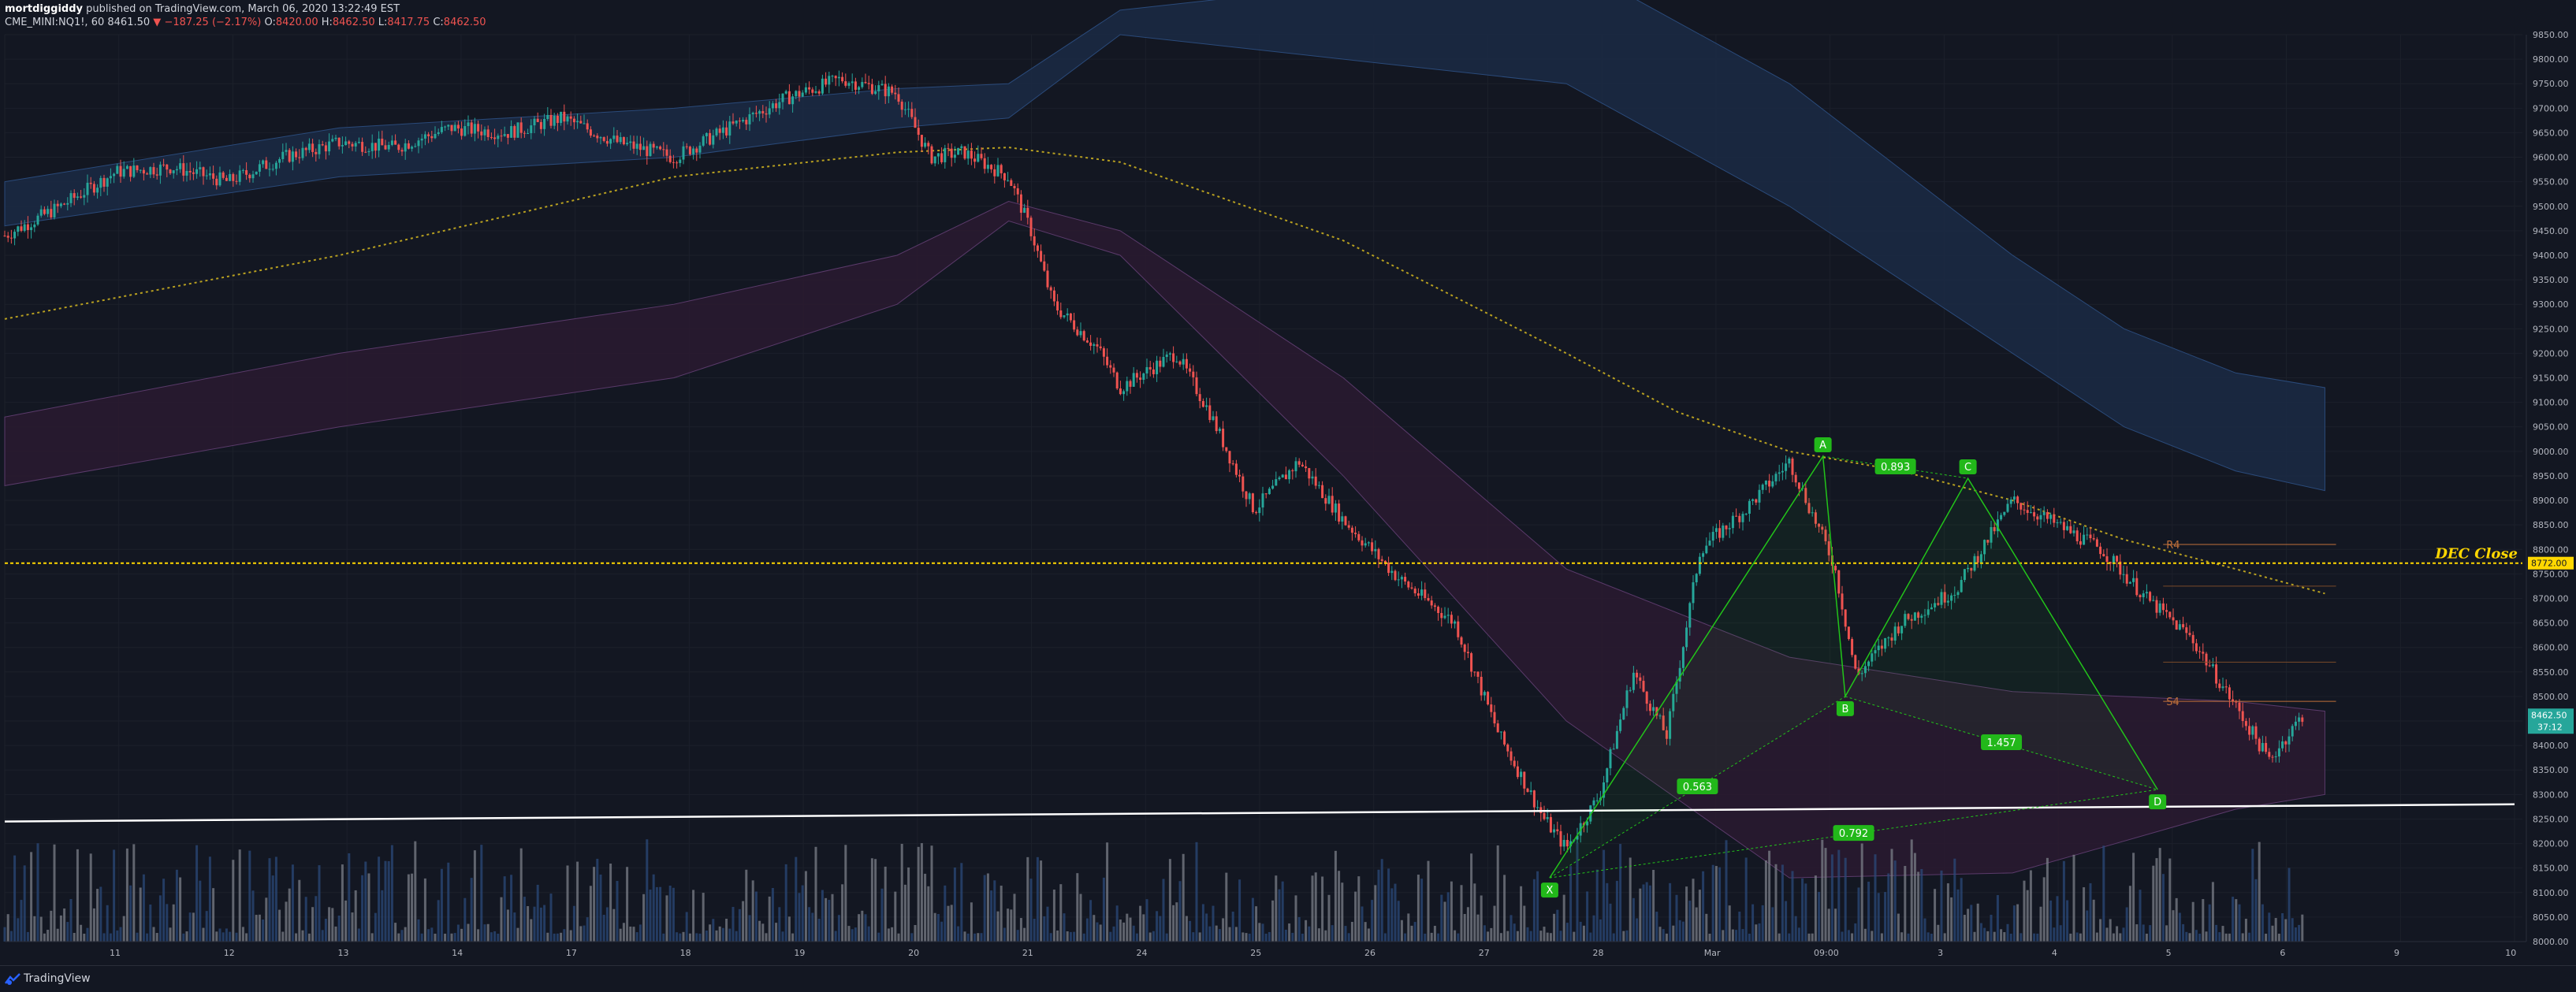 Image resolution: width=2576 pixels, height=992 pixels. What do you see at coordinates (44, 9) in the screenshot?
I see `author-name: mortdiggiddy` at bounding box center [44, 9].